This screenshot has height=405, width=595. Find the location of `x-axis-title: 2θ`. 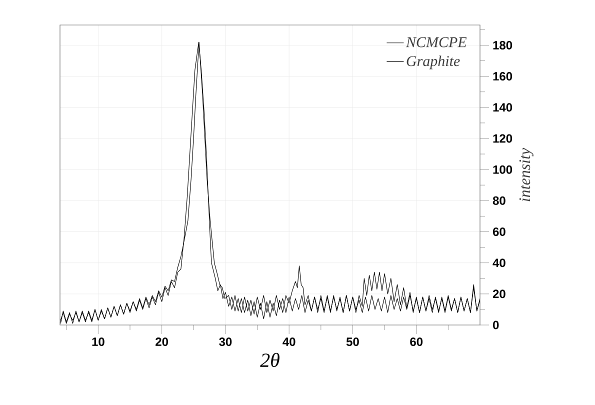

x-axis-title: 2θ is located at coordinates (270, 360).